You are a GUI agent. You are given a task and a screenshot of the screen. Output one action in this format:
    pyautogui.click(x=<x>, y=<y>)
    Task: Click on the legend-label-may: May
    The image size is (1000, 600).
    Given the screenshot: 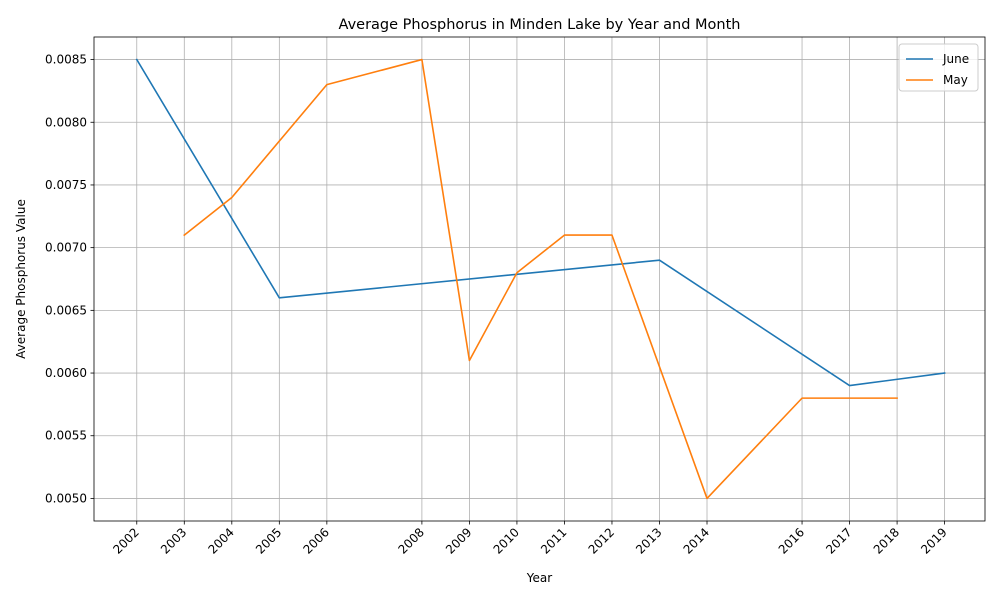 What is the action you would take?
    pyautogui.click(x=955, y=80)
    